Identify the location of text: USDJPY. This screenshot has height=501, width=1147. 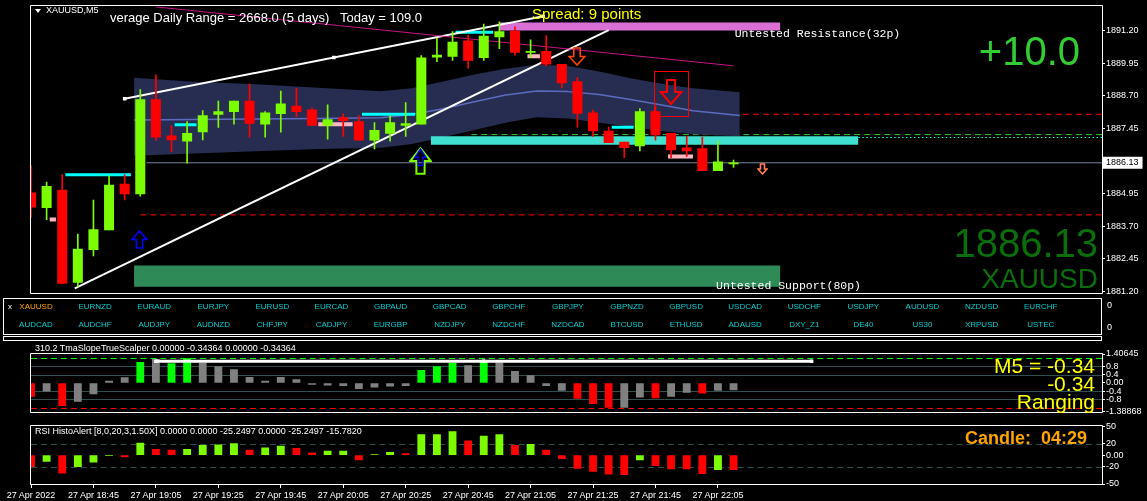
(863, 306).